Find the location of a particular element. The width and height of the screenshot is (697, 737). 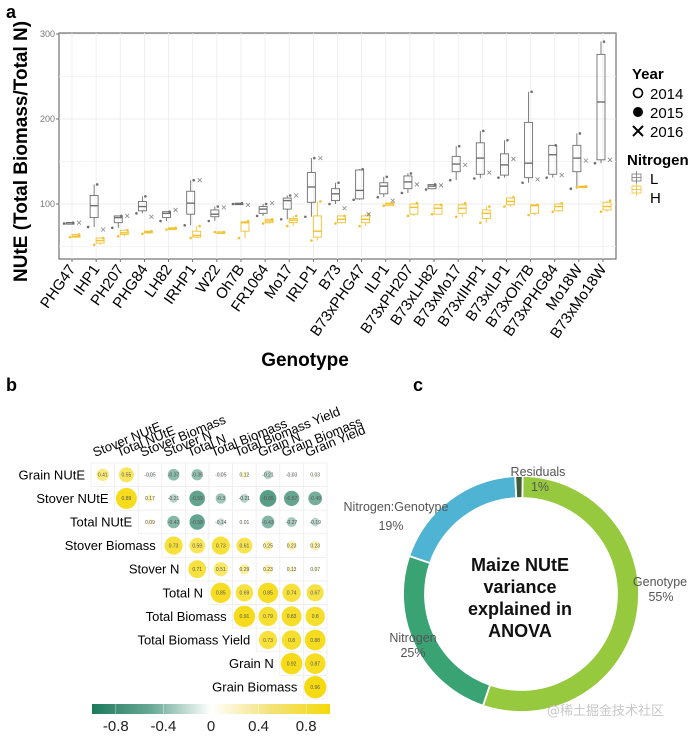

legend-year-title: Year is located at coordinates (648, 74).